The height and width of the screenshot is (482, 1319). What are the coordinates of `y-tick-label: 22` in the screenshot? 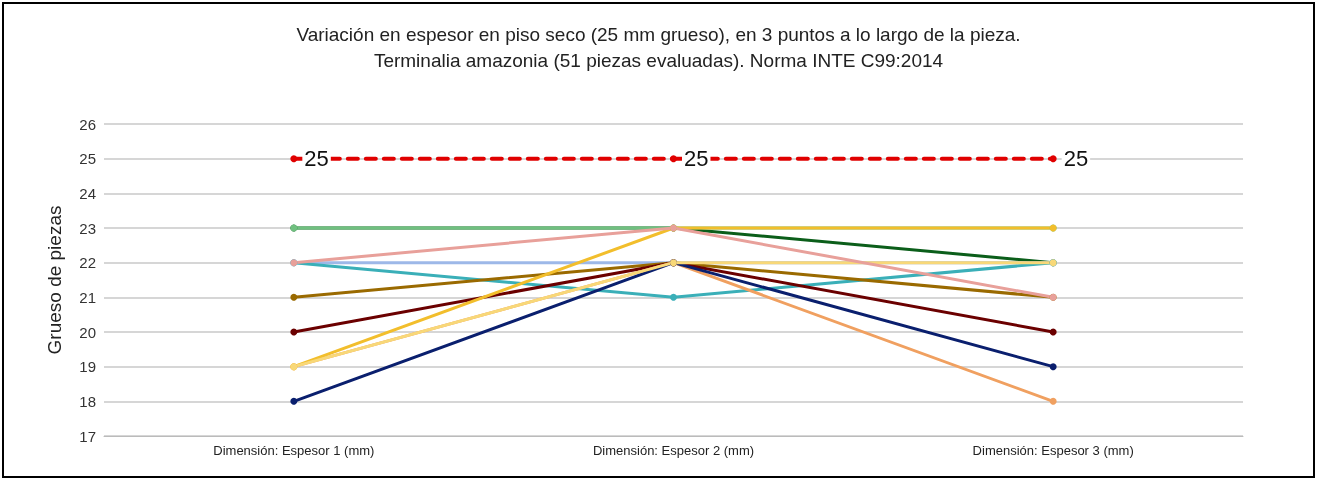 It's located at (87, 263).